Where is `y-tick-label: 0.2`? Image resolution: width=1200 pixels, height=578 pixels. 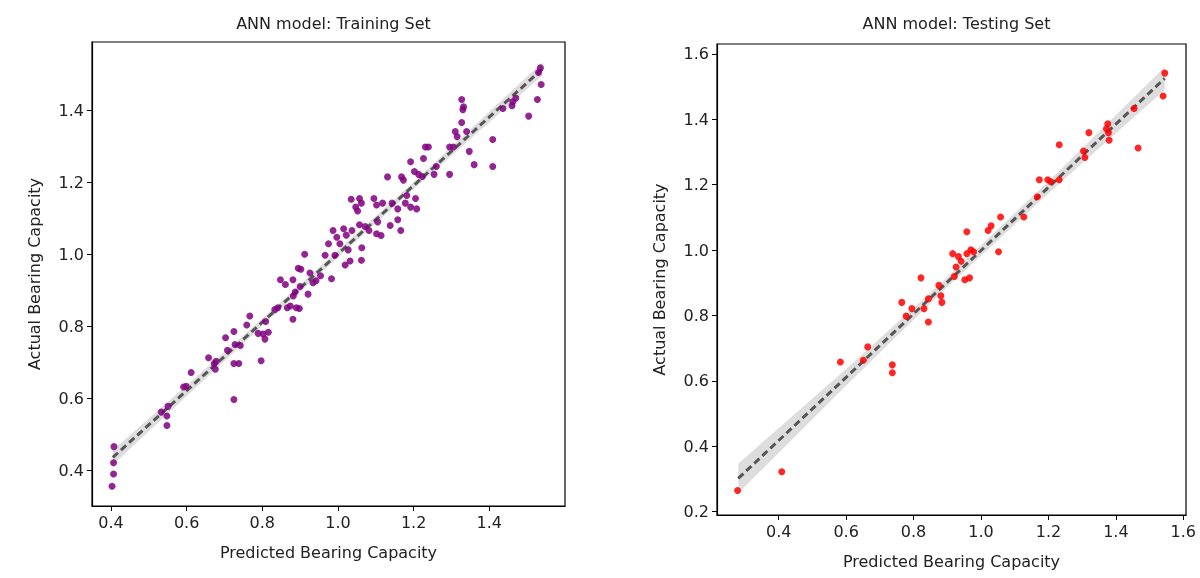 y-tick-label: 0.2 is located at coordinates (696, 512).